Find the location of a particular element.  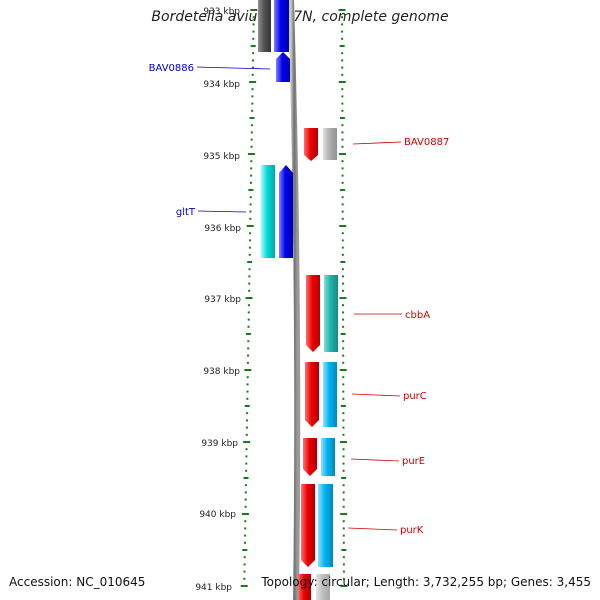

cds-reverse-purk is located at coordinates (308, 525).